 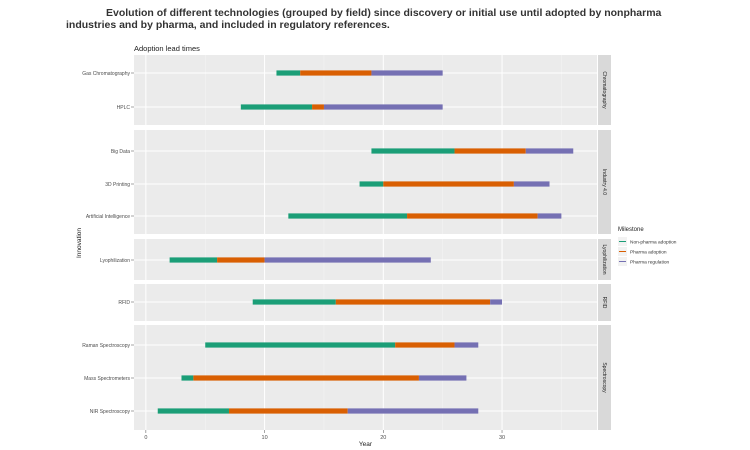 I want to click on y-tick-label: Artificial Intelligence, so click(x=108, y=217).